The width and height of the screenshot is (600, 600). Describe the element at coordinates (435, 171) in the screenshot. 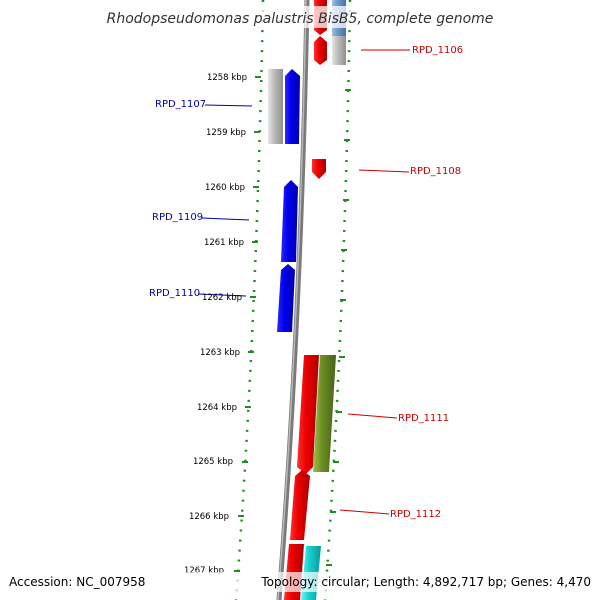

I see `gene-label-rpd-1108: RPD_1108` at that location.